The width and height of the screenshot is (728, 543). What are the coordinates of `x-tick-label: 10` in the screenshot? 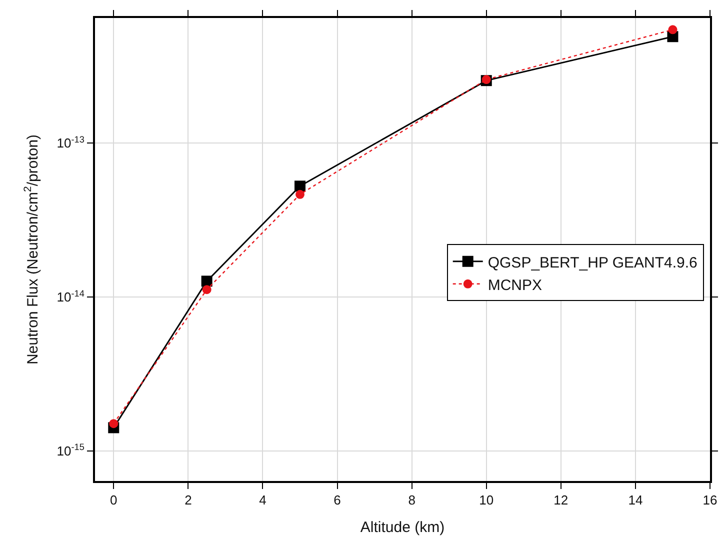 It's located at (486, 500).